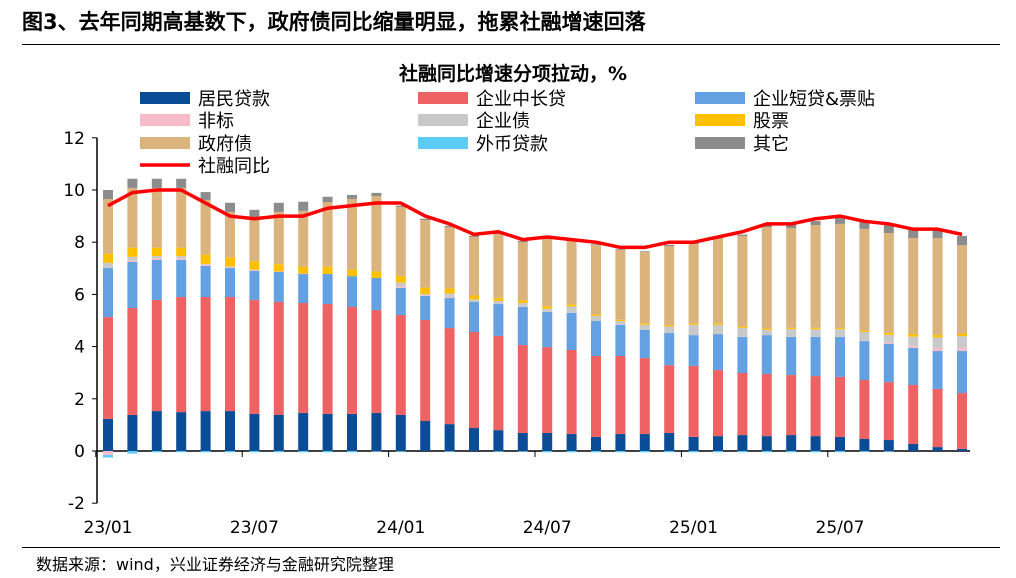  I want to click on legend-item: 企业债, so click(474, 121).